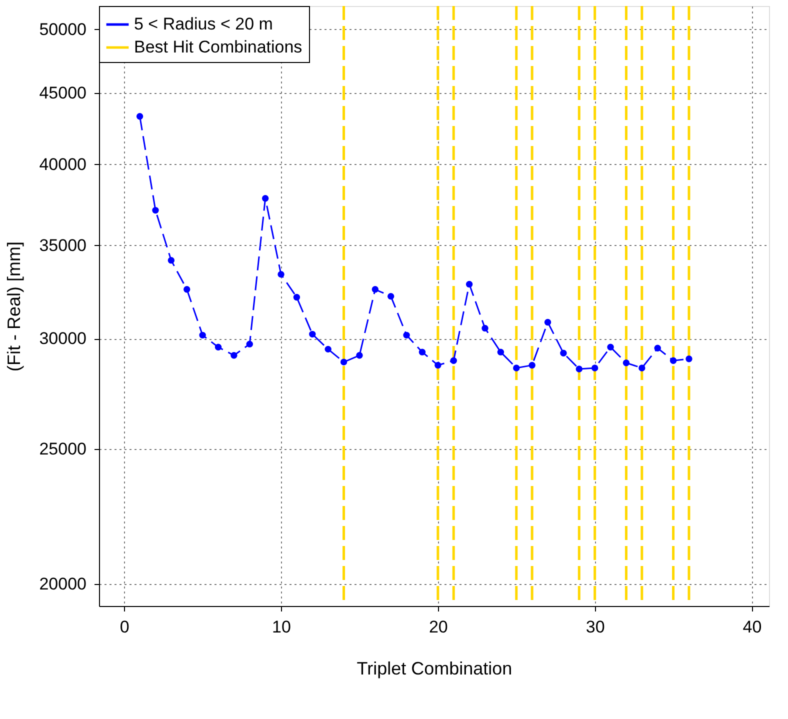 This screenshot has width=788, height=719. I want to click on x-tick-label: 20, so click(438, 627).